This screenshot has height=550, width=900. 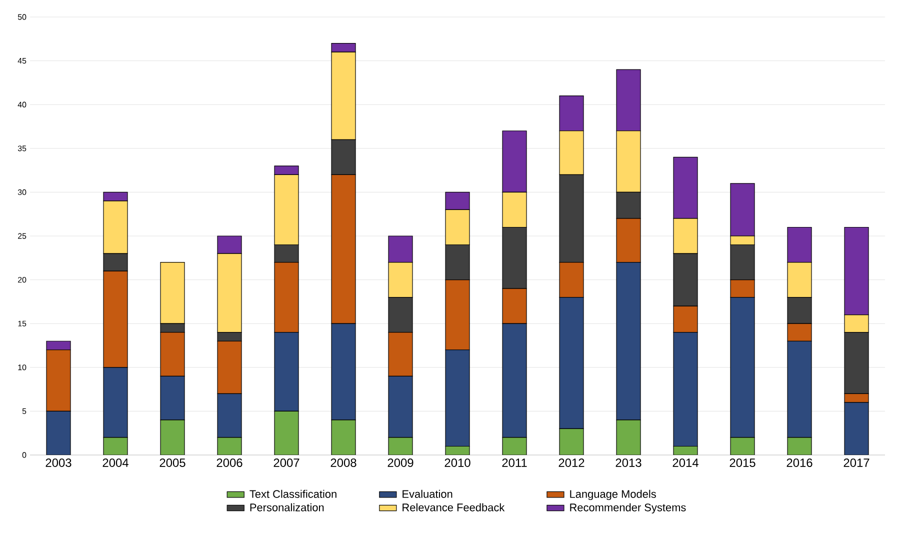 What do you see at coordinates (743, 462) in the screenshot?
I see `x-tick-label: 2015` at bounding box center [743, 462].